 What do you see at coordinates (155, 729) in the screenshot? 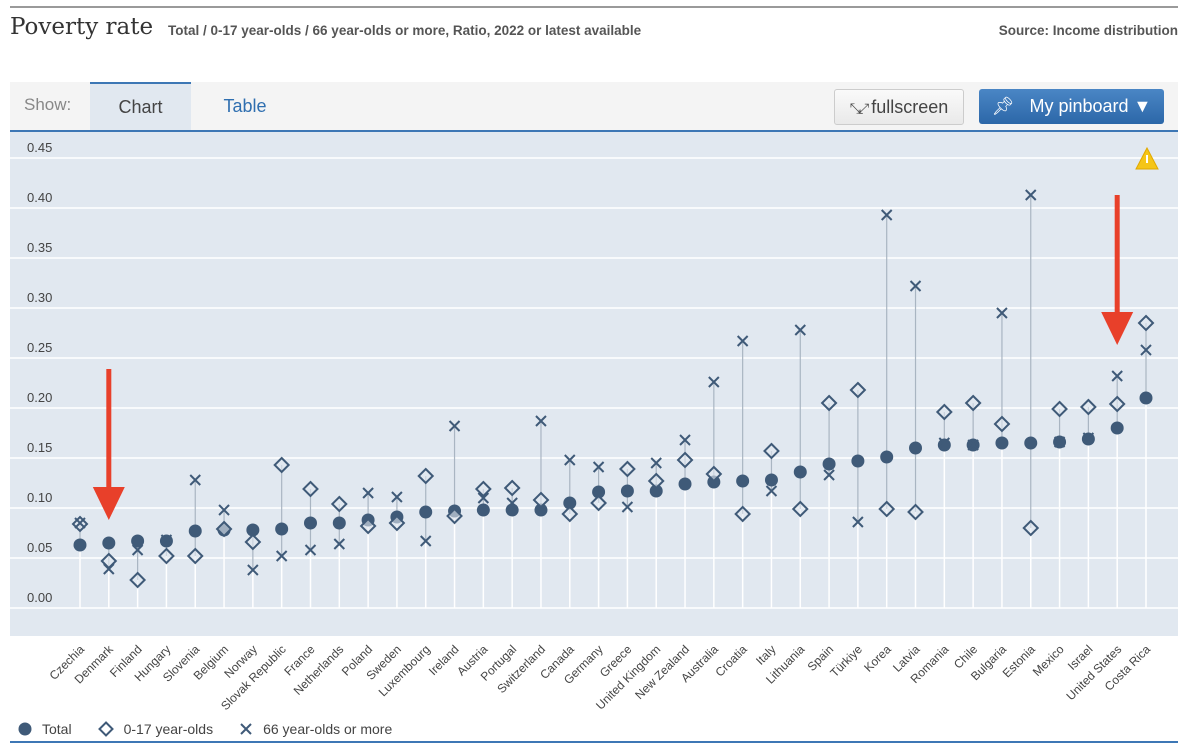
I see `legend-item-children: 0-17 year-olds` at bounding box center [155, 729].